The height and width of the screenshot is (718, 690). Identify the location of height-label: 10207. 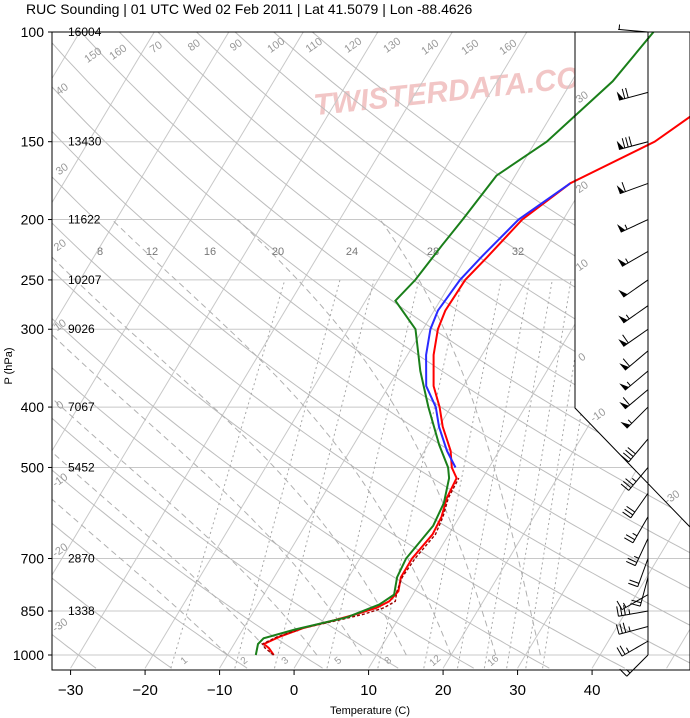
(85, 280).